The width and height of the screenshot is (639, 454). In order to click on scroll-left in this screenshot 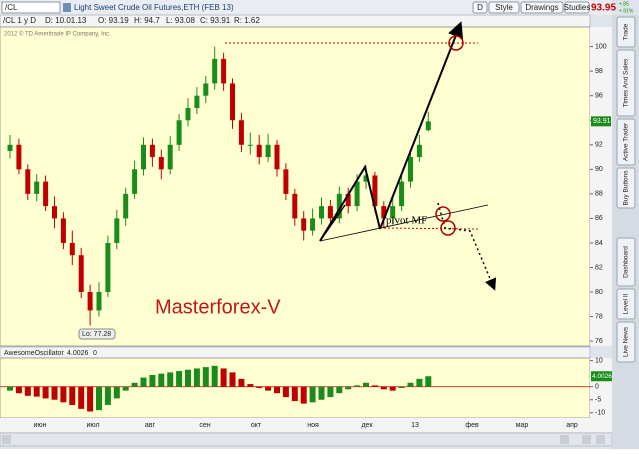, I will do `click(6, 439)`.